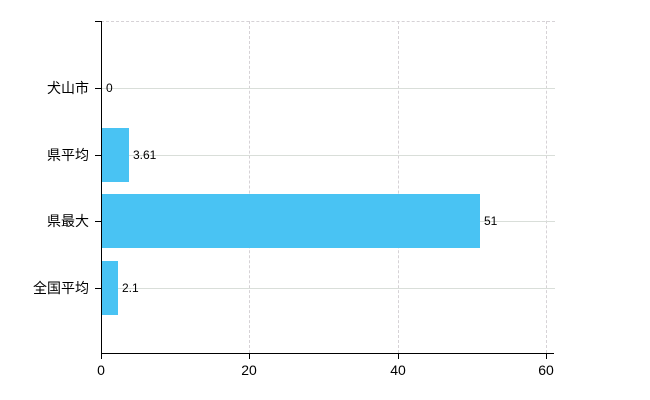 The height and width of the screenshot is (400, 650). What do you see at coordinates (61, 288) in the screenshot?
I see `category-label: 全国平均` at bounding box center [61, 288].